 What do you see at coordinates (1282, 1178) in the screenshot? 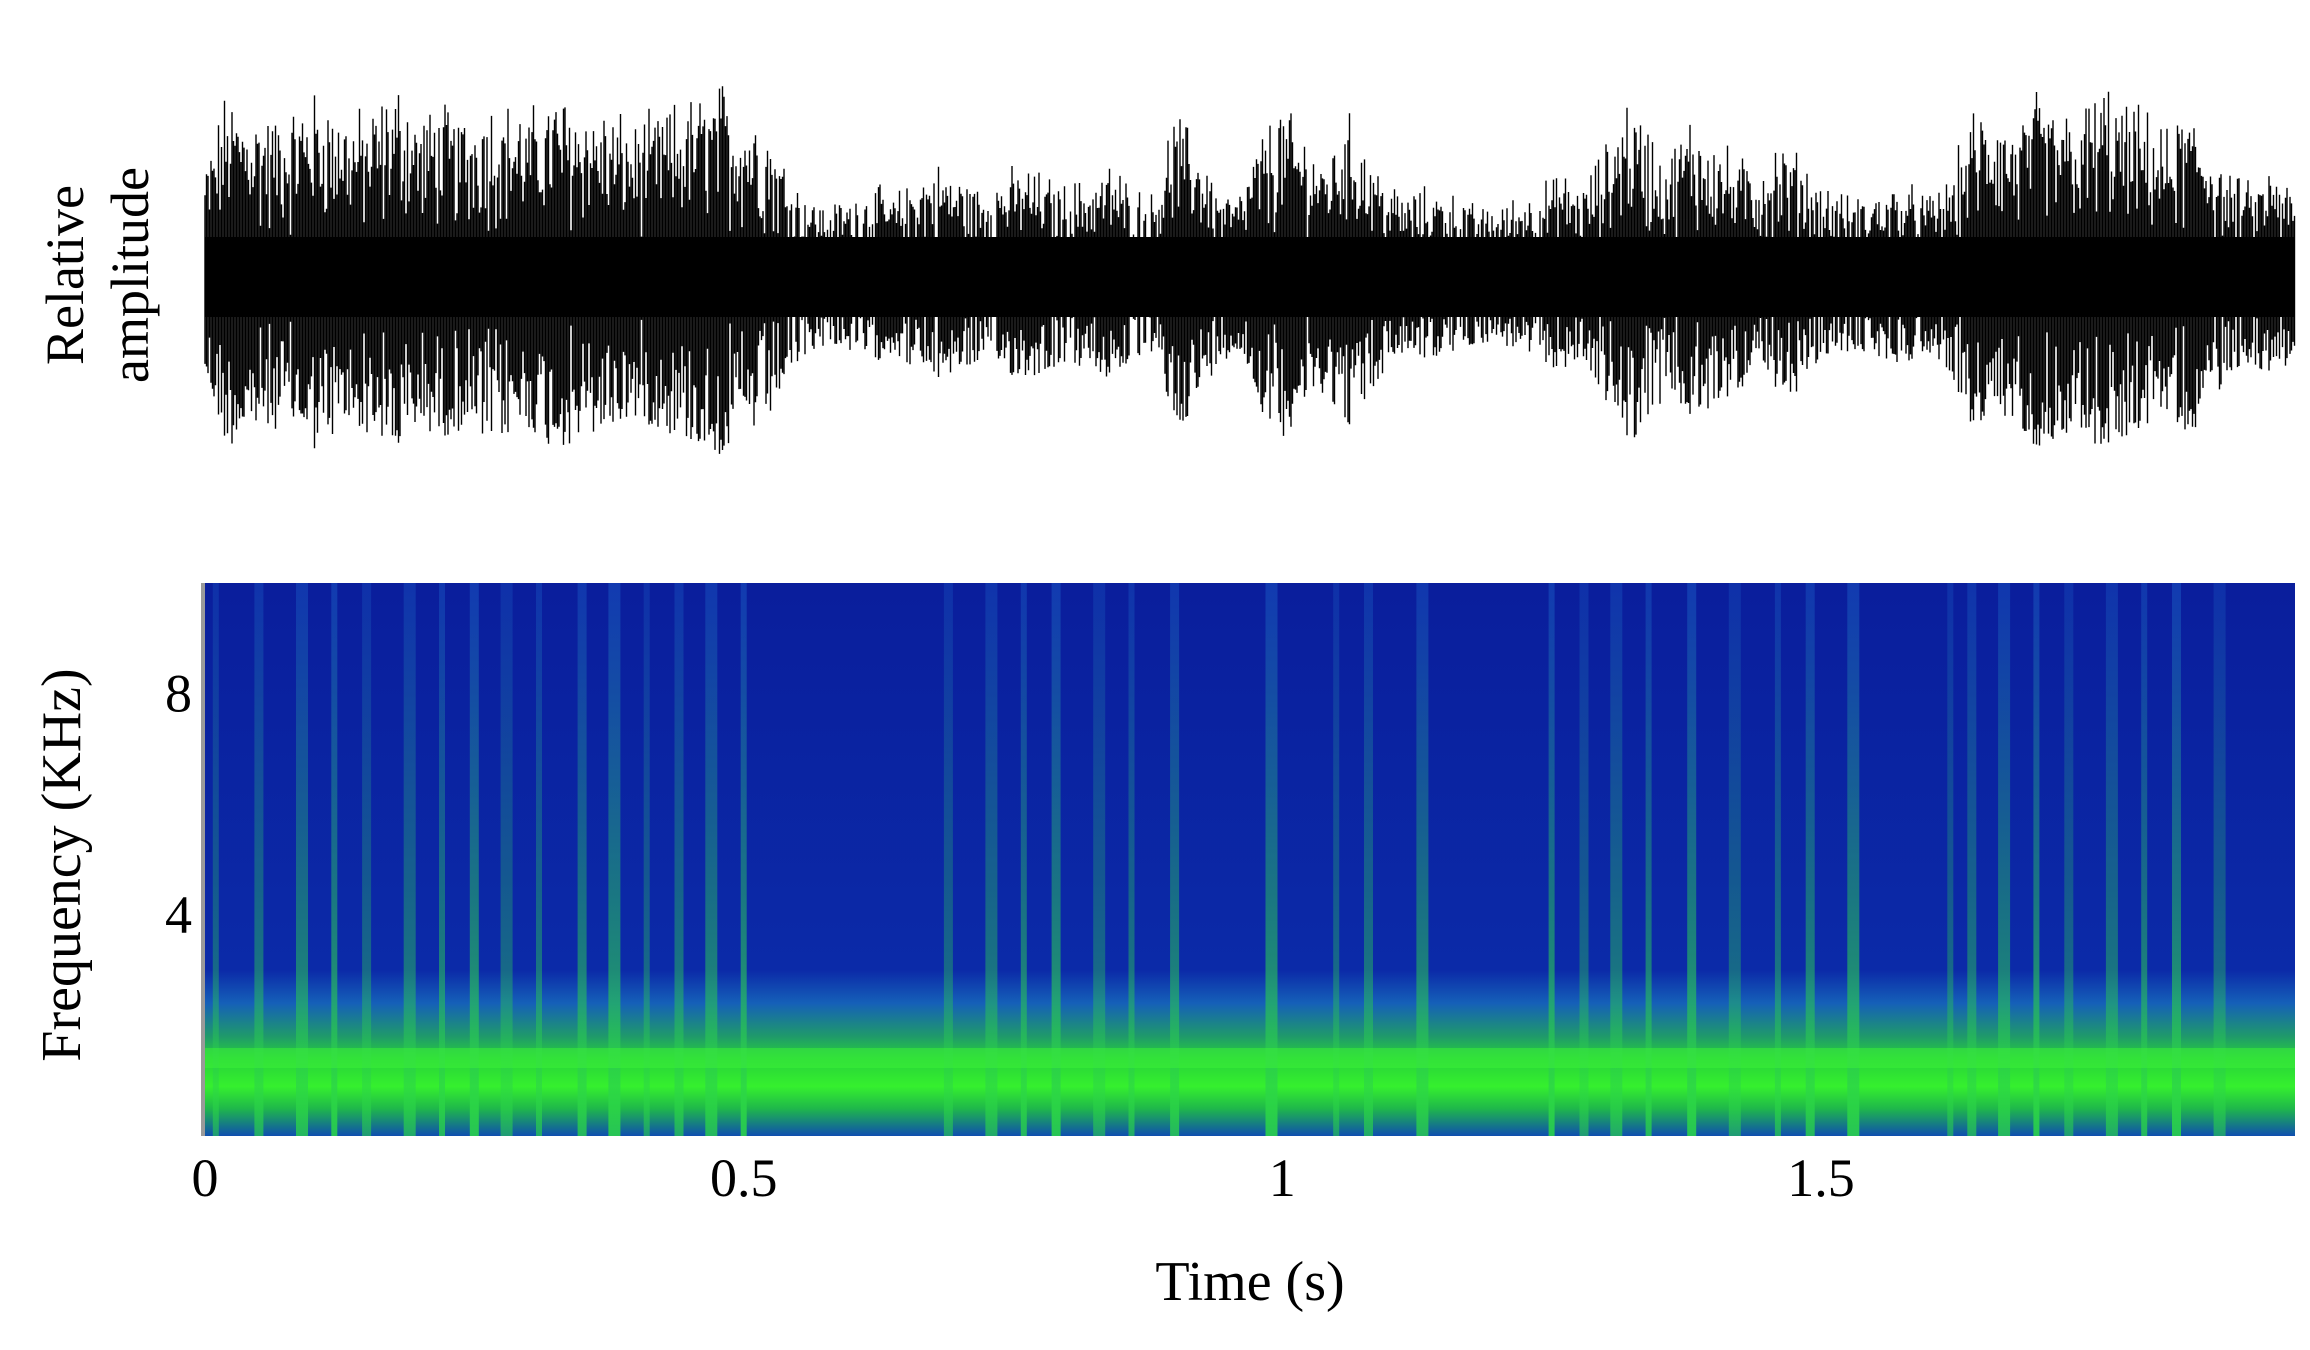
I see `x-tick-label: 1` at bounding box center [1282, 1178].